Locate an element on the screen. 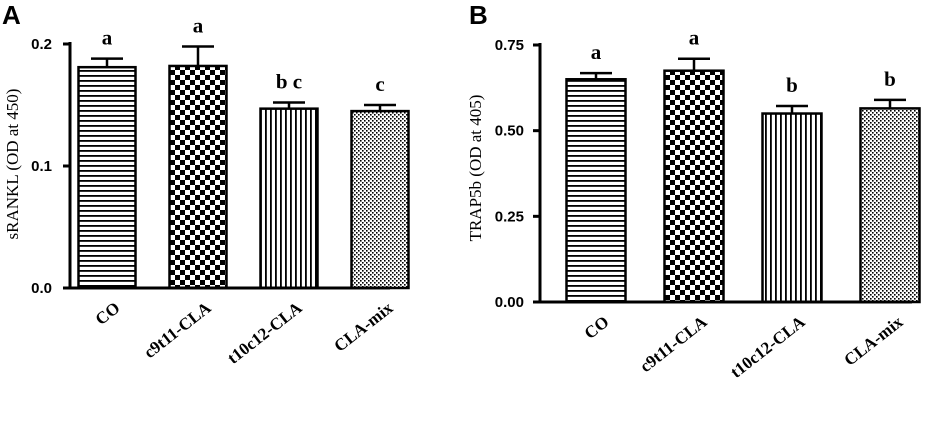  y-axis-ticks: 0.0 0.1 0.2 is located at coordinates (50, 166).